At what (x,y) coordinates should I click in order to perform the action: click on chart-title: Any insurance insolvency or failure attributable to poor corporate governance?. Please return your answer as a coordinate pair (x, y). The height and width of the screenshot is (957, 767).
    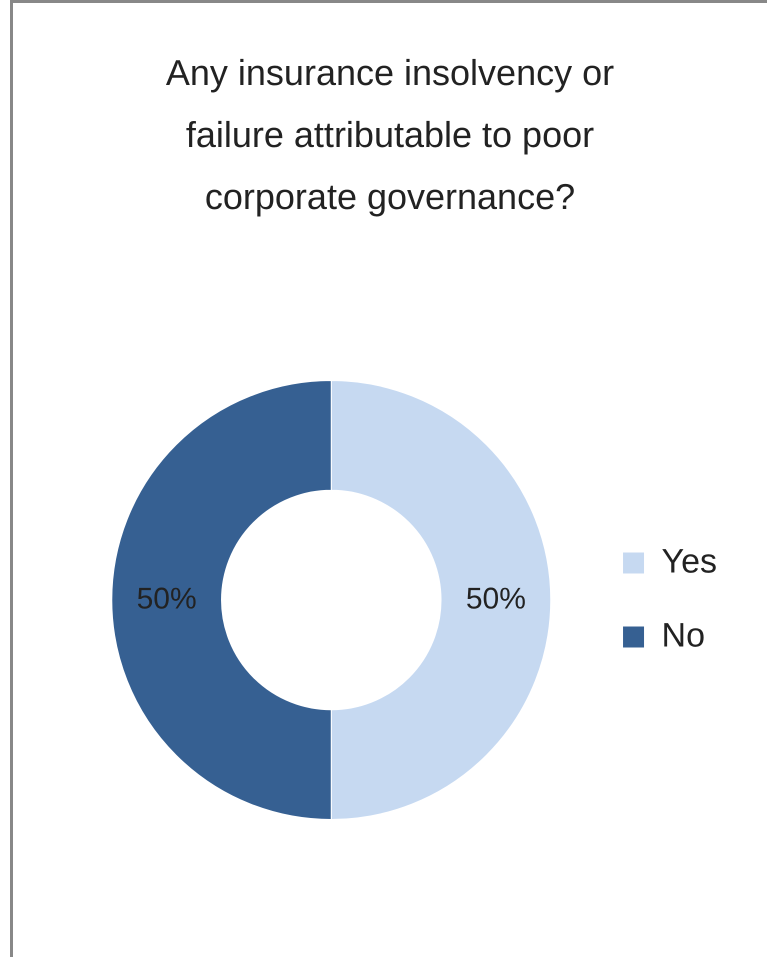
    Looking at the image, I should click on (390, 135).